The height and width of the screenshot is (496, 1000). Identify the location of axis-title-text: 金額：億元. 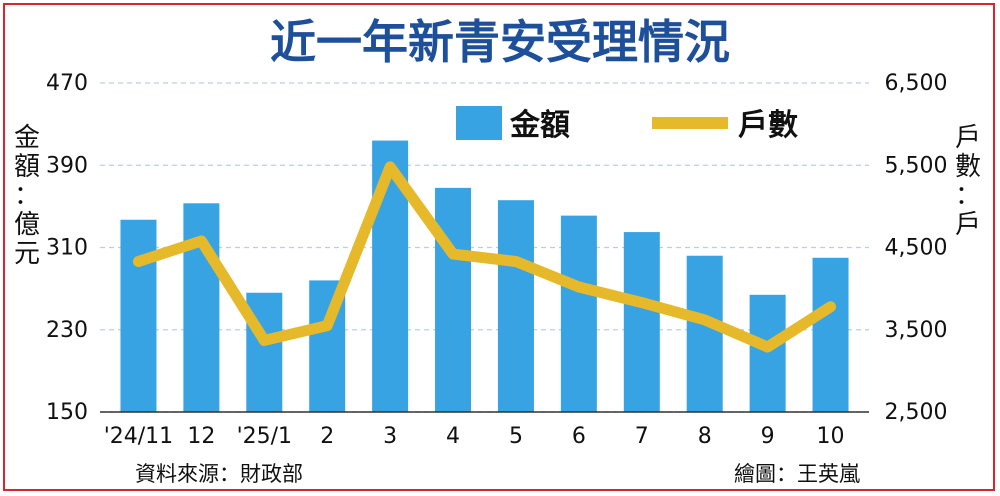
(27, 196).